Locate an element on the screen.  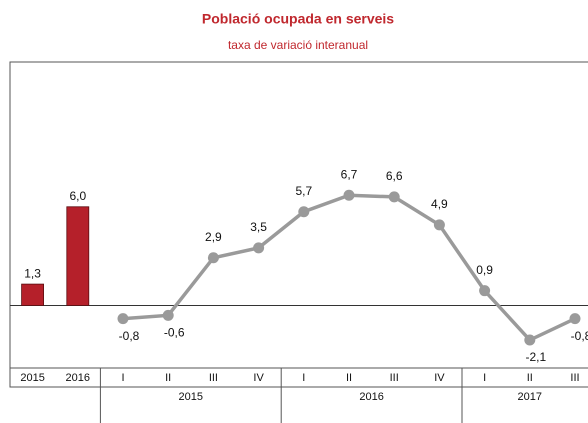
chart-title: Població ocupada en serveis is located at coordinates (298, 19).